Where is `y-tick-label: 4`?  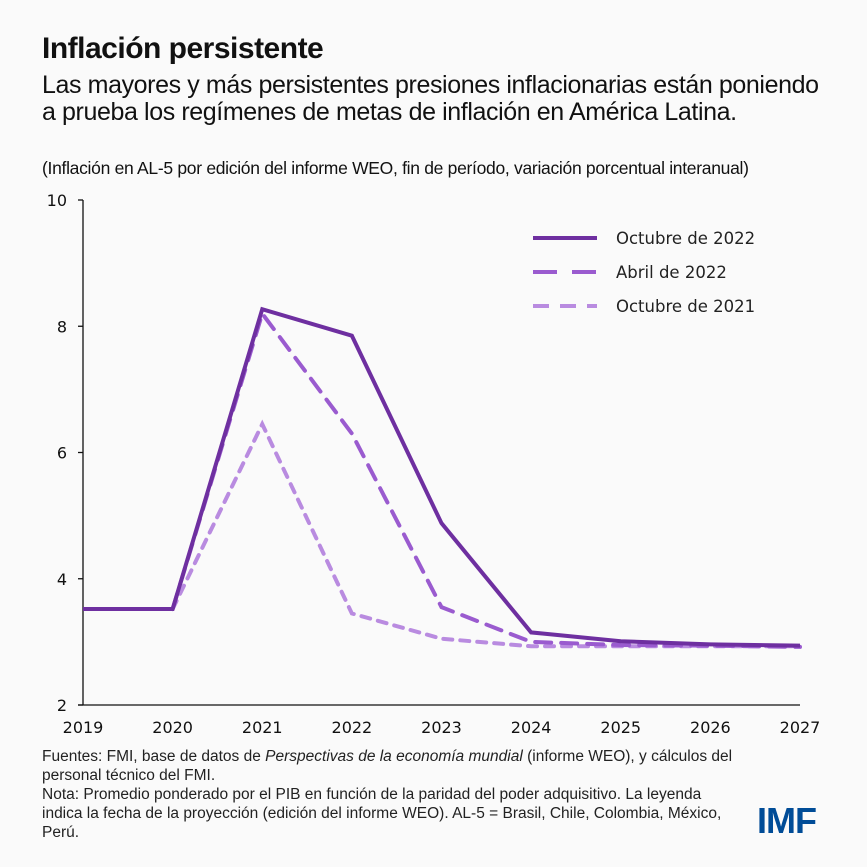
y-tick-label: 4 is located at coordinates (62, 579).